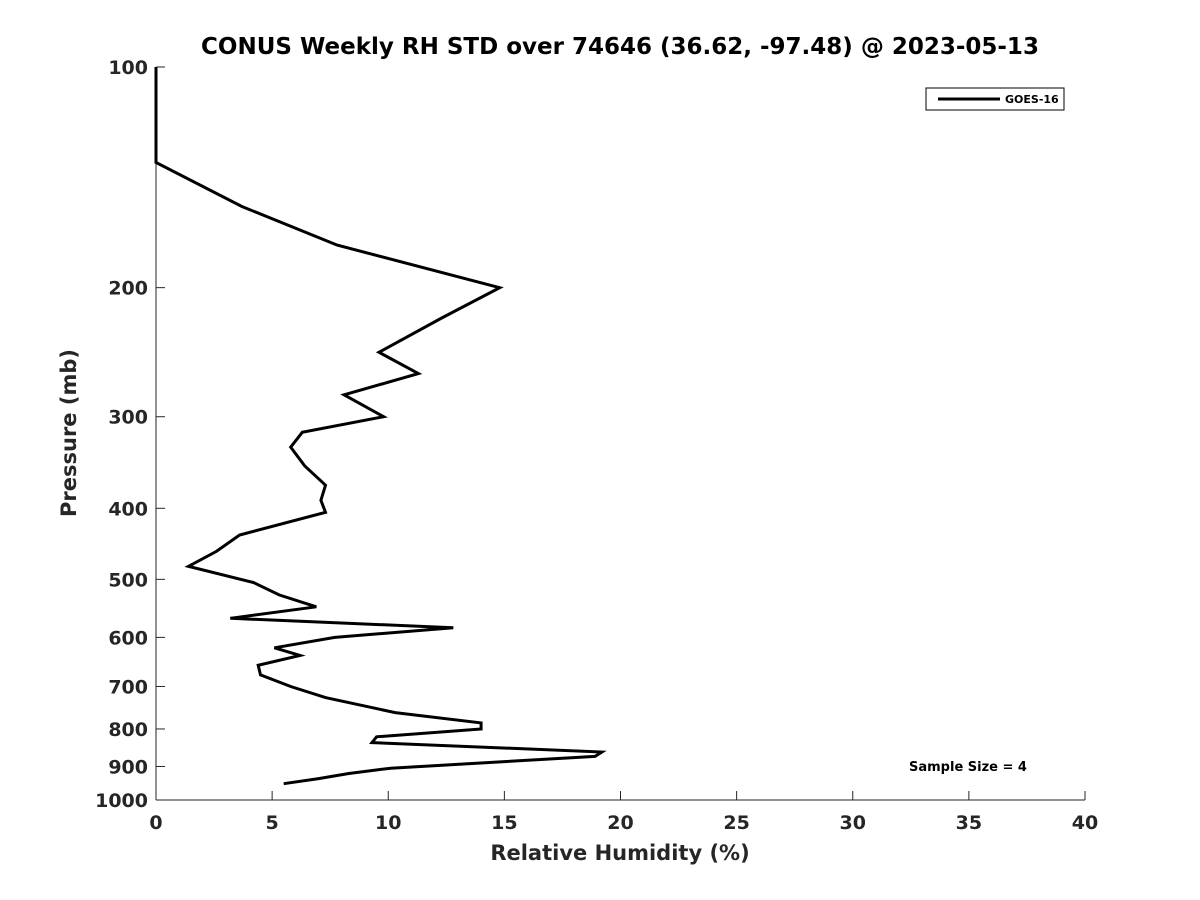  What do you see at coordinates (69, 433) in the screenshot?
I see `y-axis-label: Pressure (mb)` at bounding box center [69, 433].